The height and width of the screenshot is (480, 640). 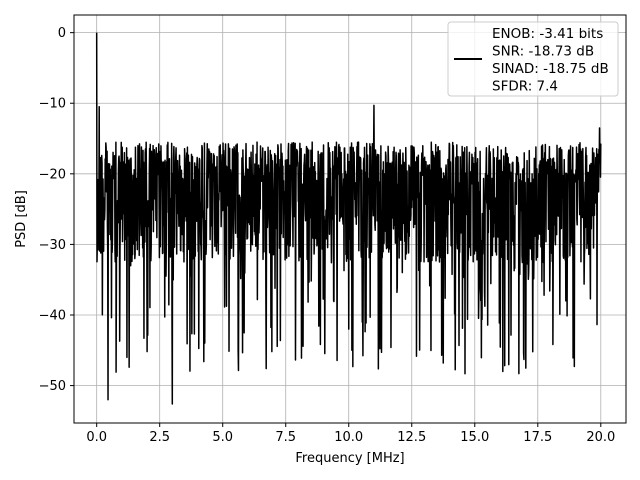 I want to click on y-tick-label: −10, so click(x=52, y=104).